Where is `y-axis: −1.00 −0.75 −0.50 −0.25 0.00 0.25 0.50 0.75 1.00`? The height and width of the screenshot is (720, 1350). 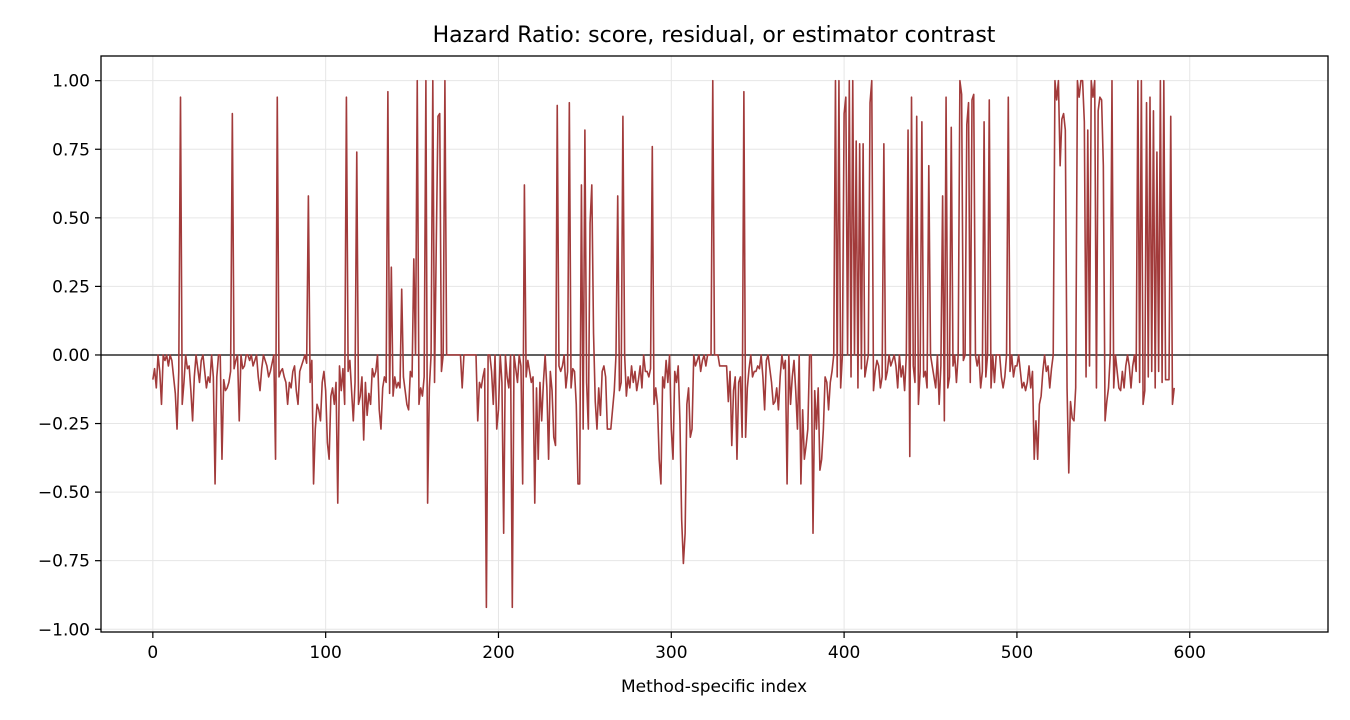
y-axis: −1.00 −0.75 −0.50 −0.25 0.00 0.25 0.50 0.75 1.00 is located at coordinates (69, 356).